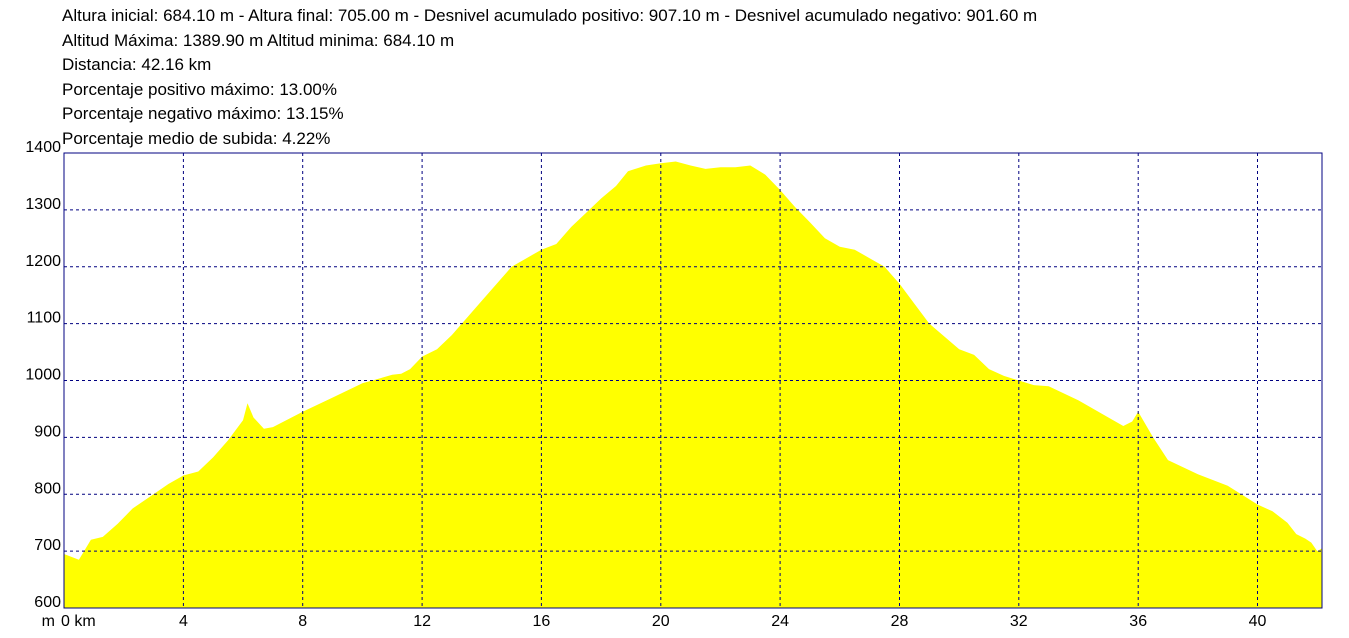 This screenshot has height=638, width=1349. Describe the element at coordinates (47, 488) in the screenshot. I see `y-tick-label: 800` at that location.